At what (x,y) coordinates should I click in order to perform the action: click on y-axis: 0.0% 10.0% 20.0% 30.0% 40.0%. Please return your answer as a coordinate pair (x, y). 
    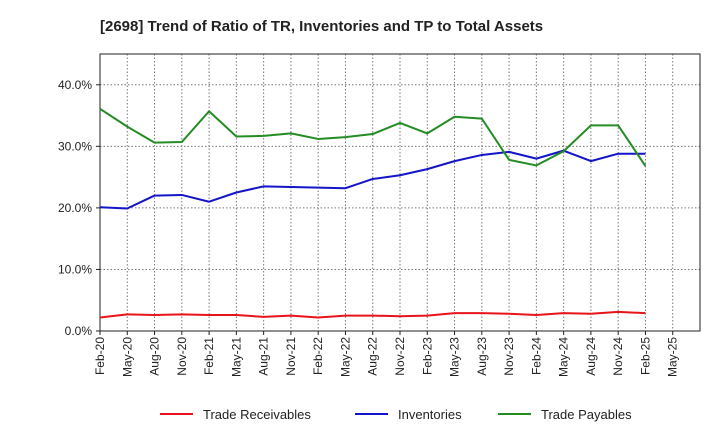
    Looking at the image, I should click on (79, 208).